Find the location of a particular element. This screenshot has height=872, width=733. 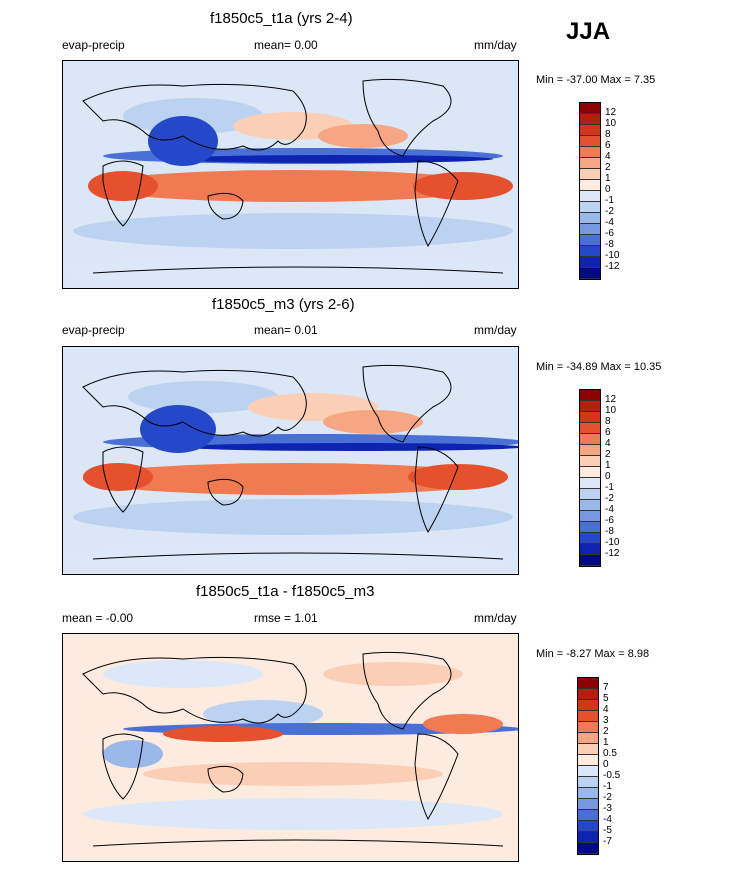

colorbar-tick-label: 10 is located at coordinates (611, 123).